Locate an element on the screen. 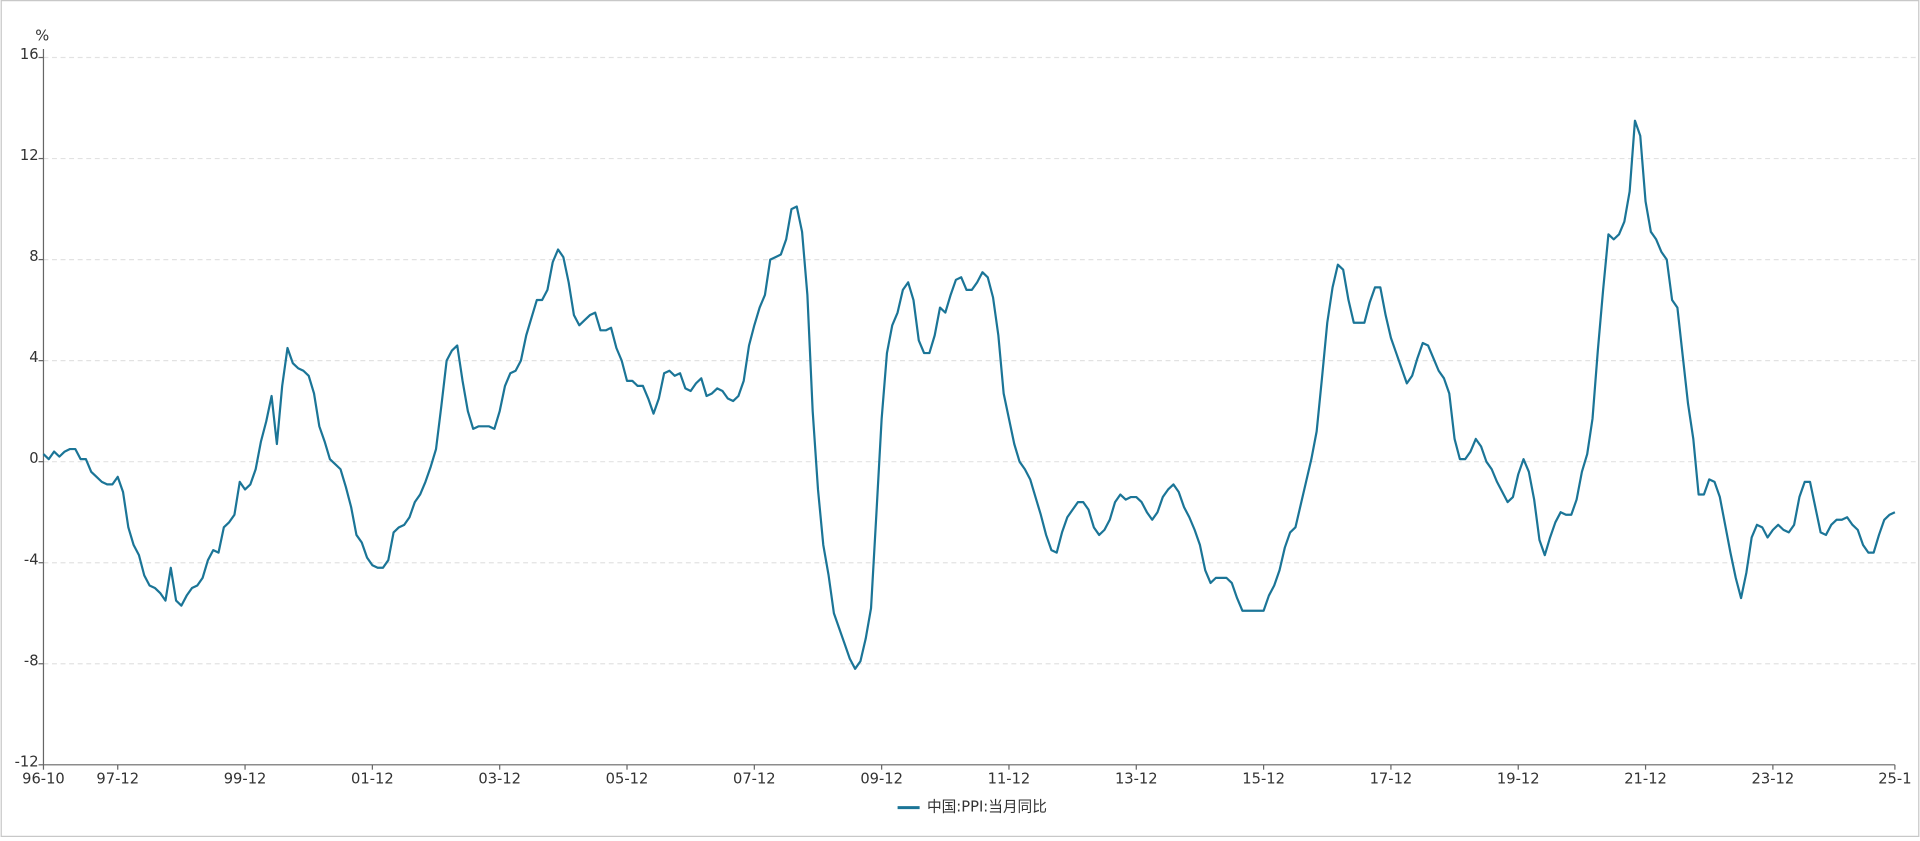  x-tick-label: 19-12 is located at coordinates (1518, 778).